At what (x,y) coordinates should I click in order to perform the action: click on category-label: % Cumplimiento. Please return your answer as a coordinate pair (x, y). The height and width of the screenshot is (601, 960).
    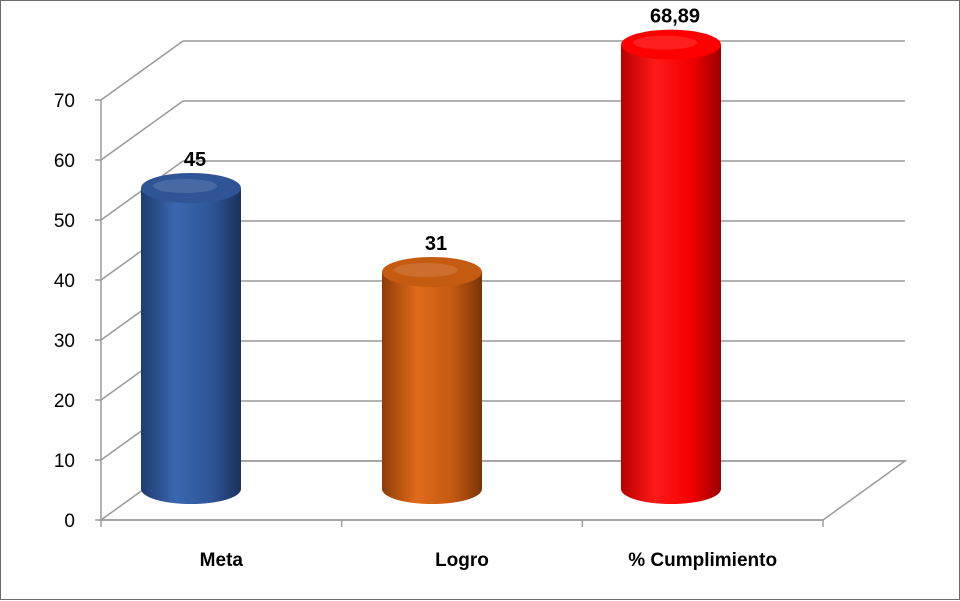
    Looking at the image, I should click on (702, 560).